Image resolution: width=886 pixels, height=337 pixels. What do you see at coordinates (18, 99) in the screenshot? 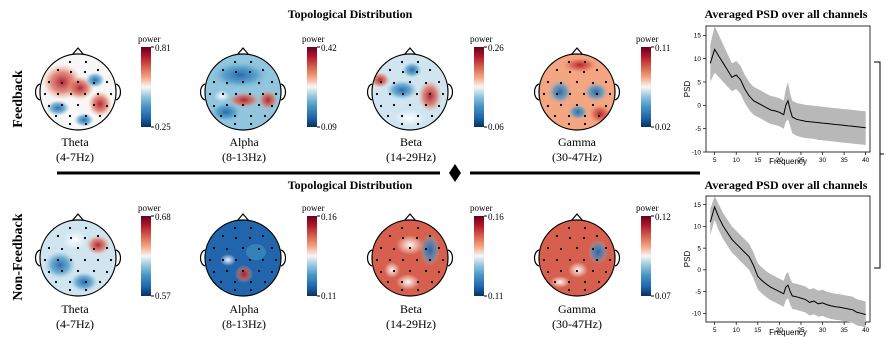
I see `row-label-feedback: Feedback` at bounding box center [18, 99].